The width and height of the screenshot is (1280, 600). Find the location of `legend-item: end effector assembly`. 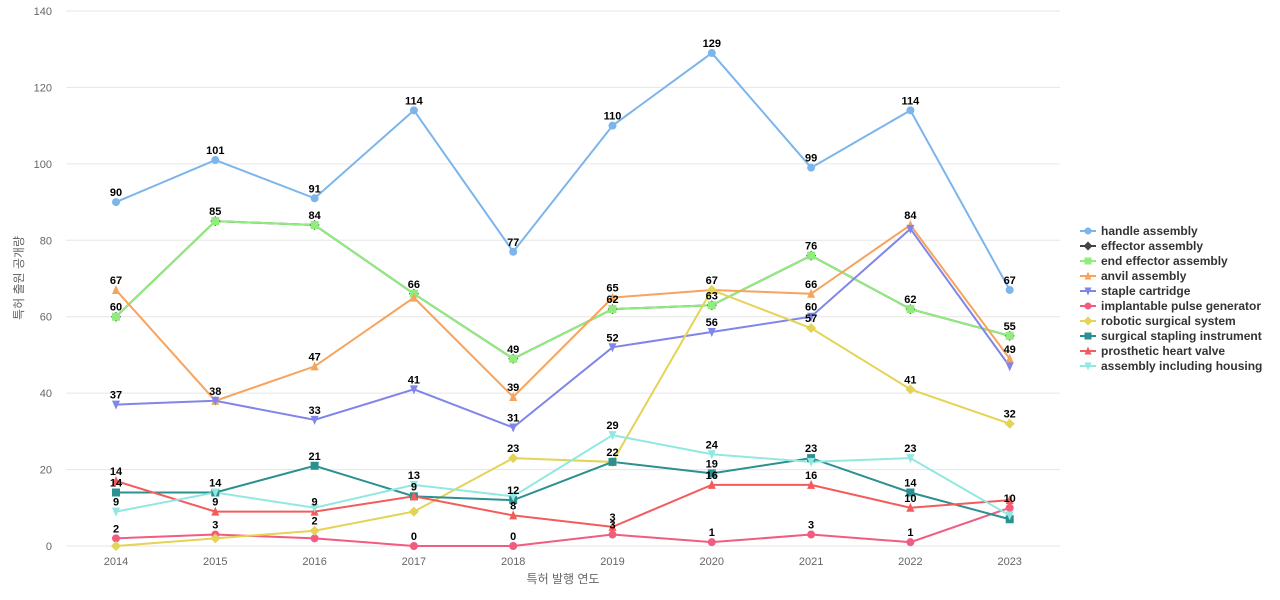

legend-item: end effector assembly is located at coordinates (1154, 261).